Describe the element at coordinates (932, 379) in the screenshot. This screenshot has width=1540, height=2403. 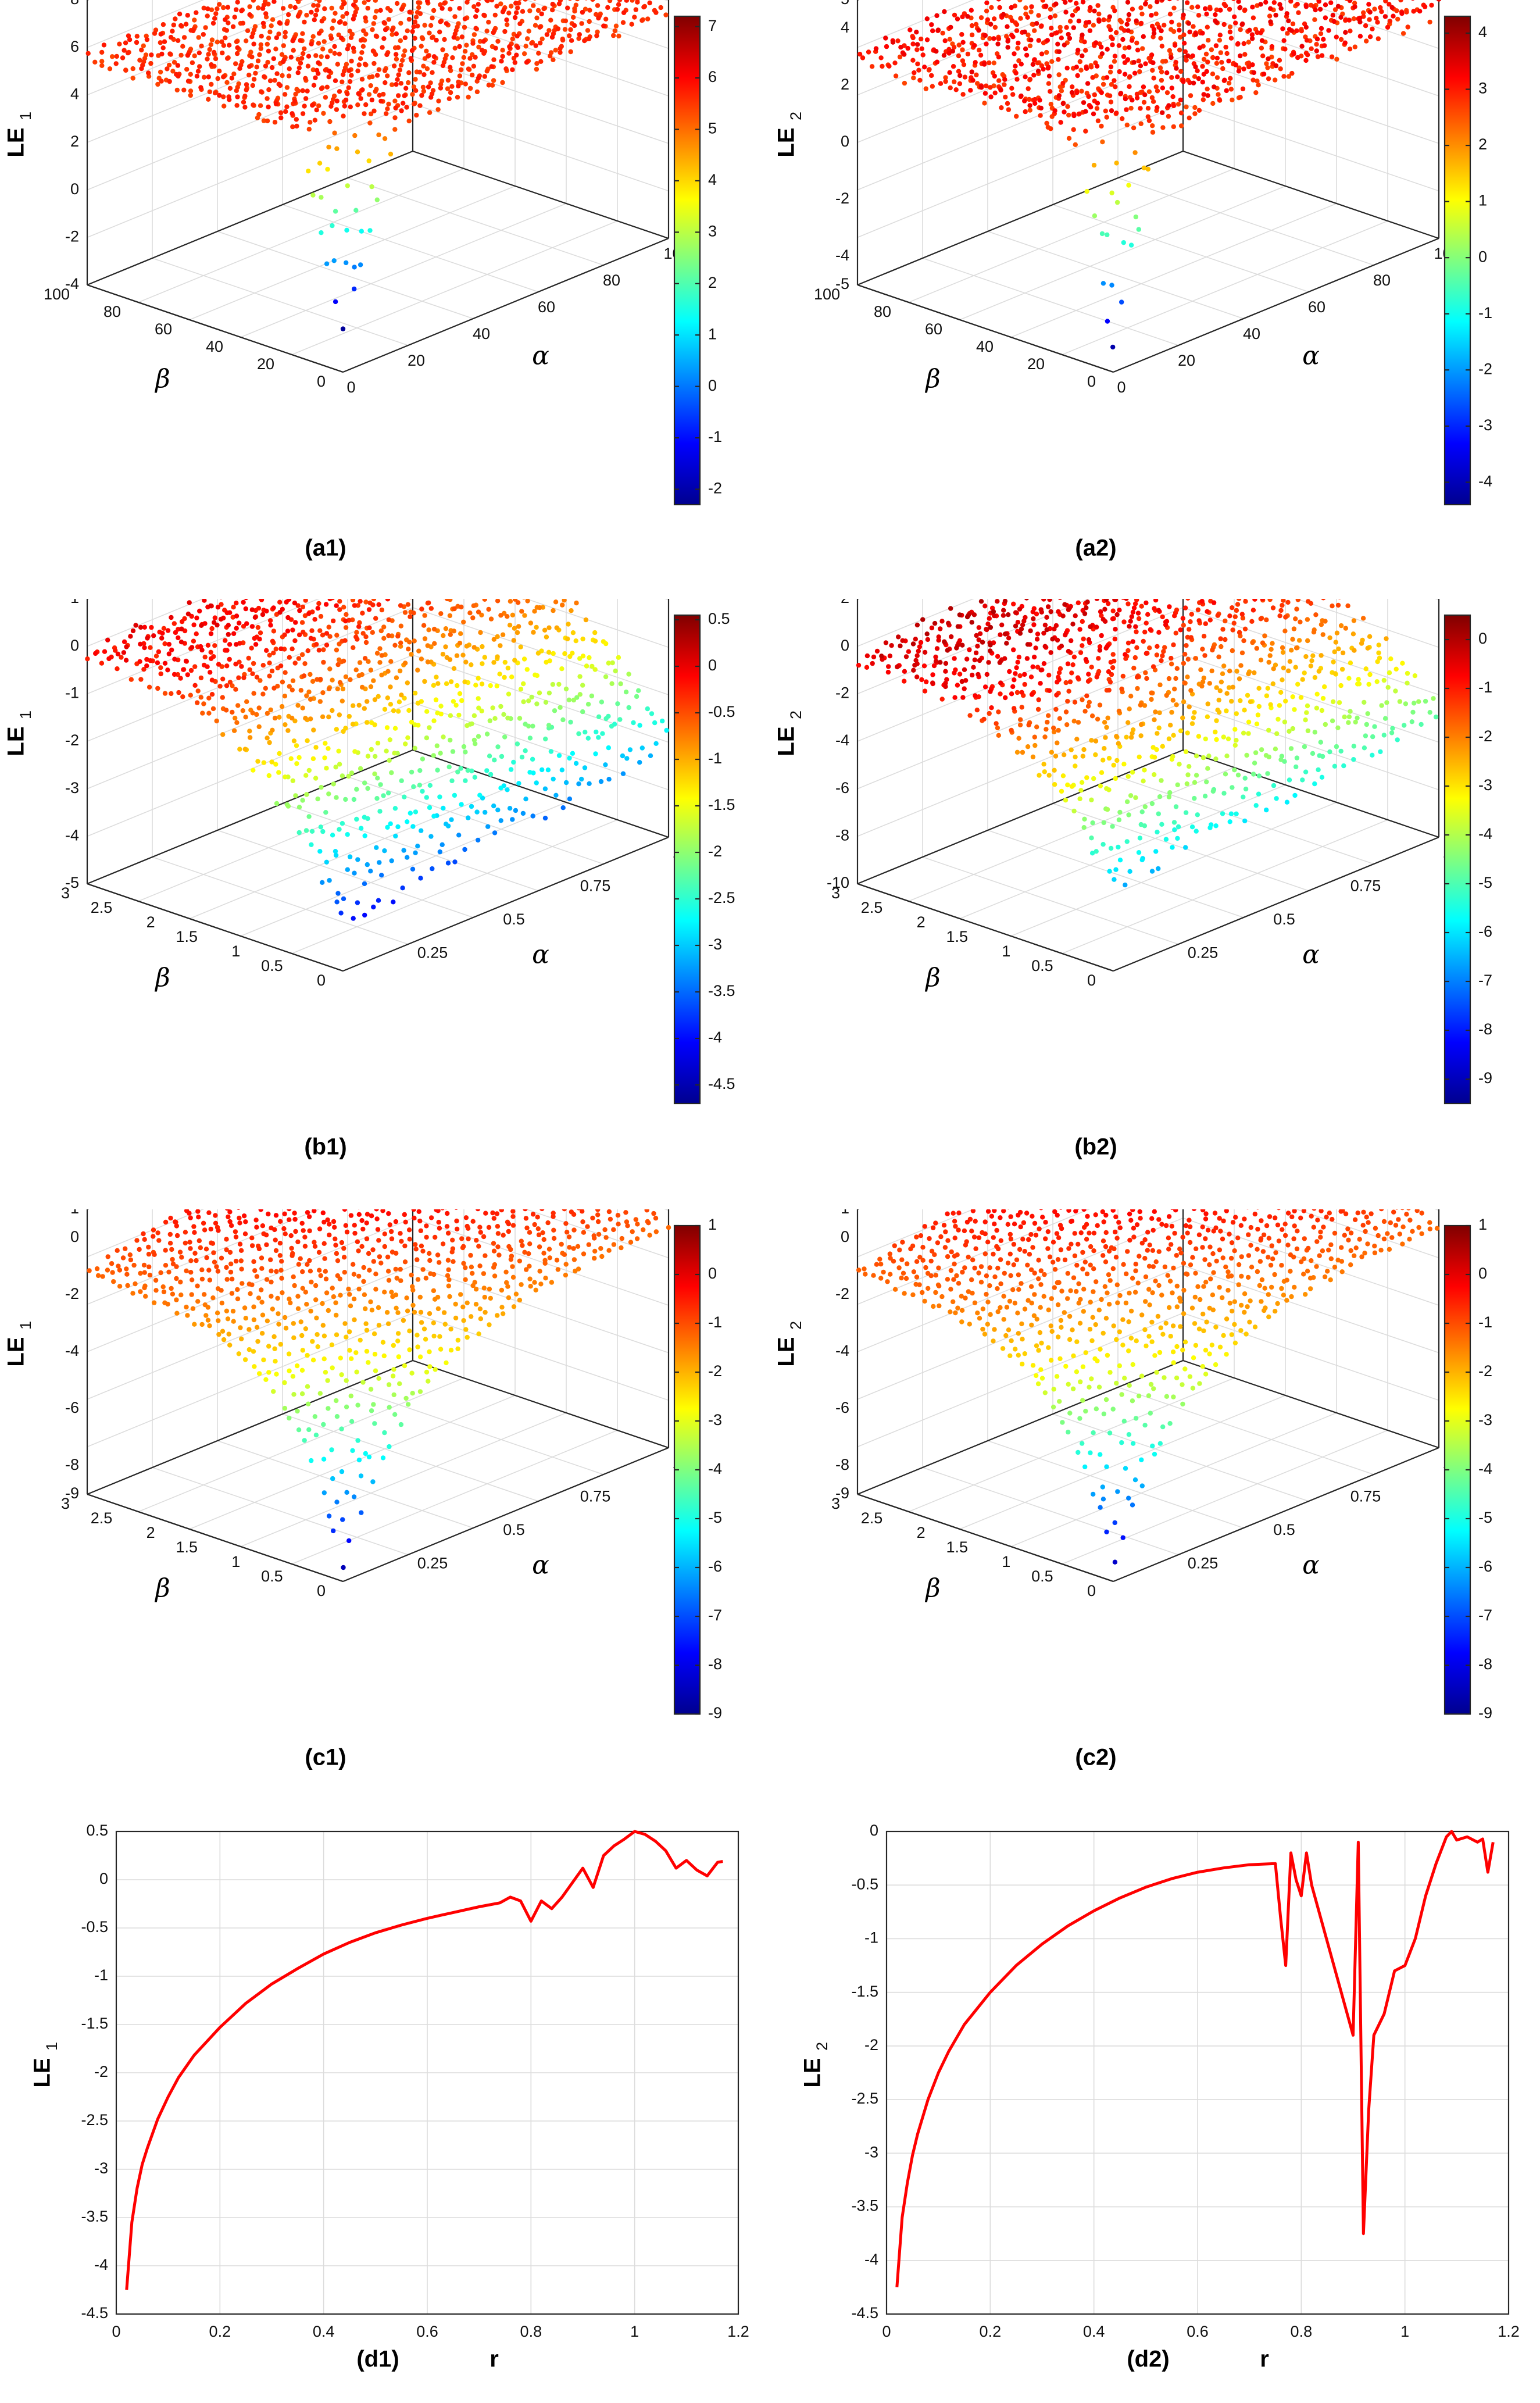
I see `beta-axis-label: β` at that location.